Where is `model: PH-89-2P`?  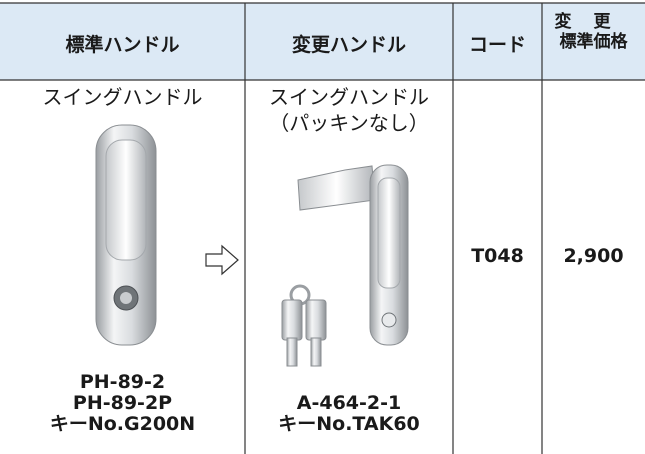 model: PH-89-2P is located at coordinates (122, 403).